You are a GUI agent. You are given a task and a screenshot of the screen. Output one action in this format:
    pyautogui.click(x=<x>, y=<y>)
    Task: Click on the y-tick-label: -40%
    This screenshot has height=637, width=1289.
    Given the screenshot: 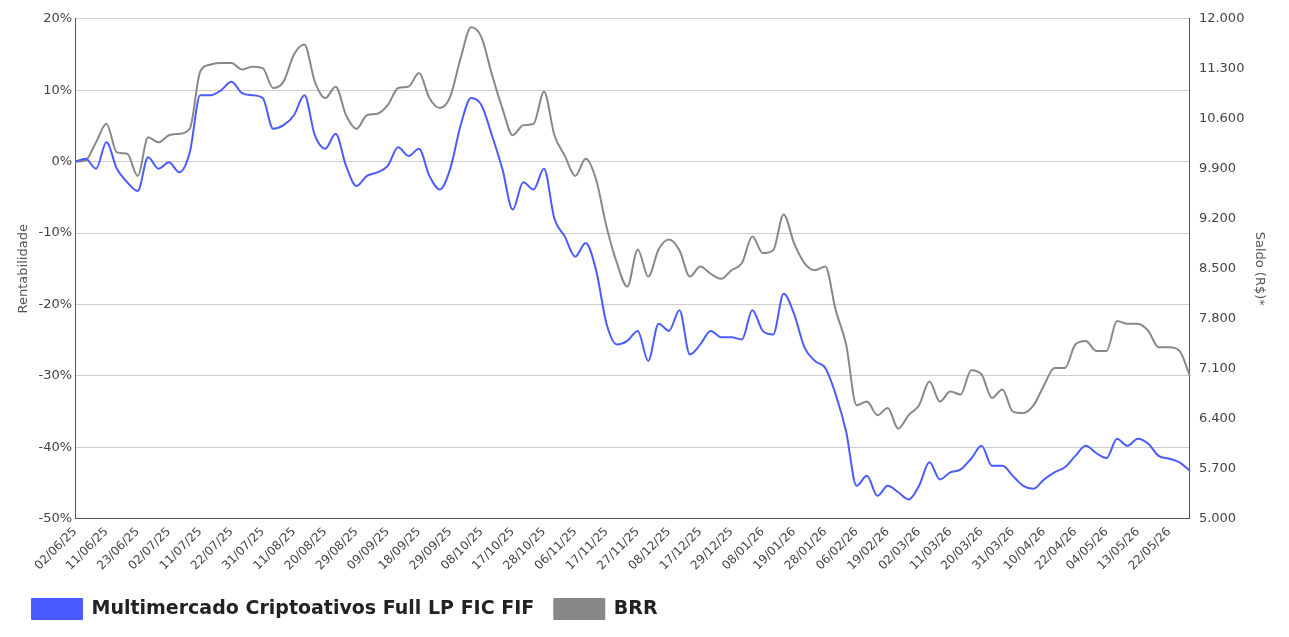 What is the action you would take?
    pyautogui.click(x=55, y=446)
    